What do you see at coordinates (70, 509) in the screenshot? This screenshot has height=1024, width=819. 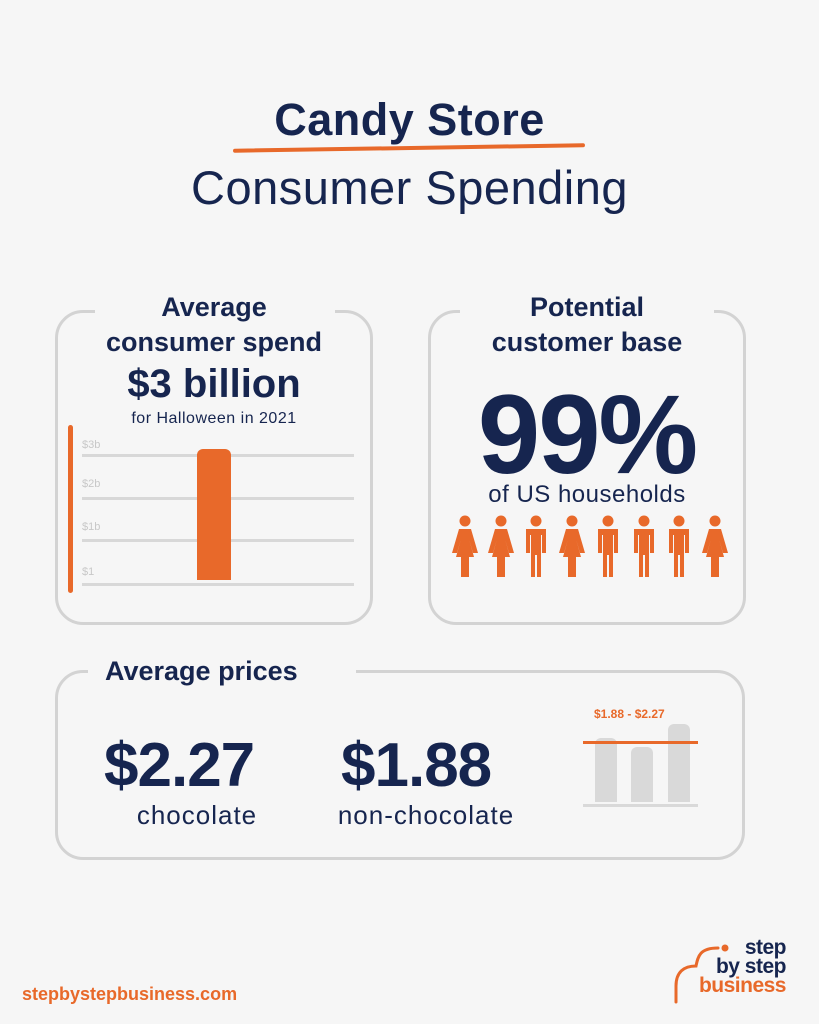 I see `chart-axis-accent` at bounding box center [70, 509].